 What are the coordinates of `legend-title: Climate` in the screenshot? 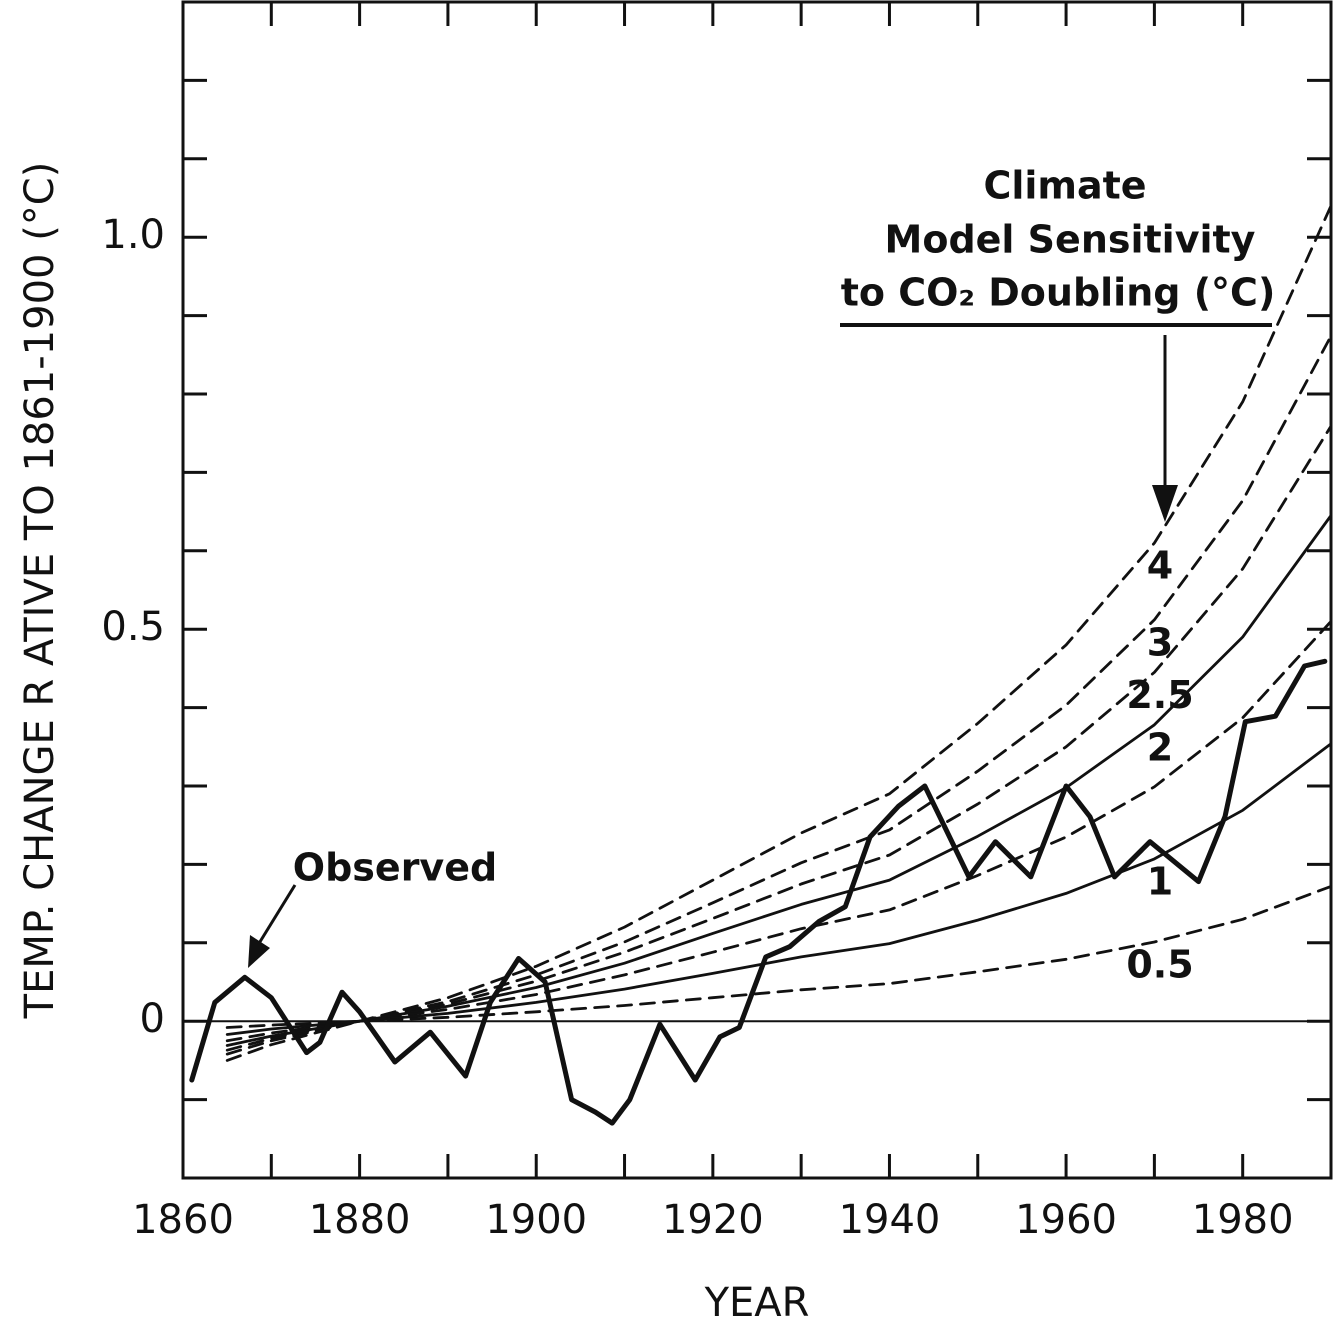 It's located at (1064, 186).